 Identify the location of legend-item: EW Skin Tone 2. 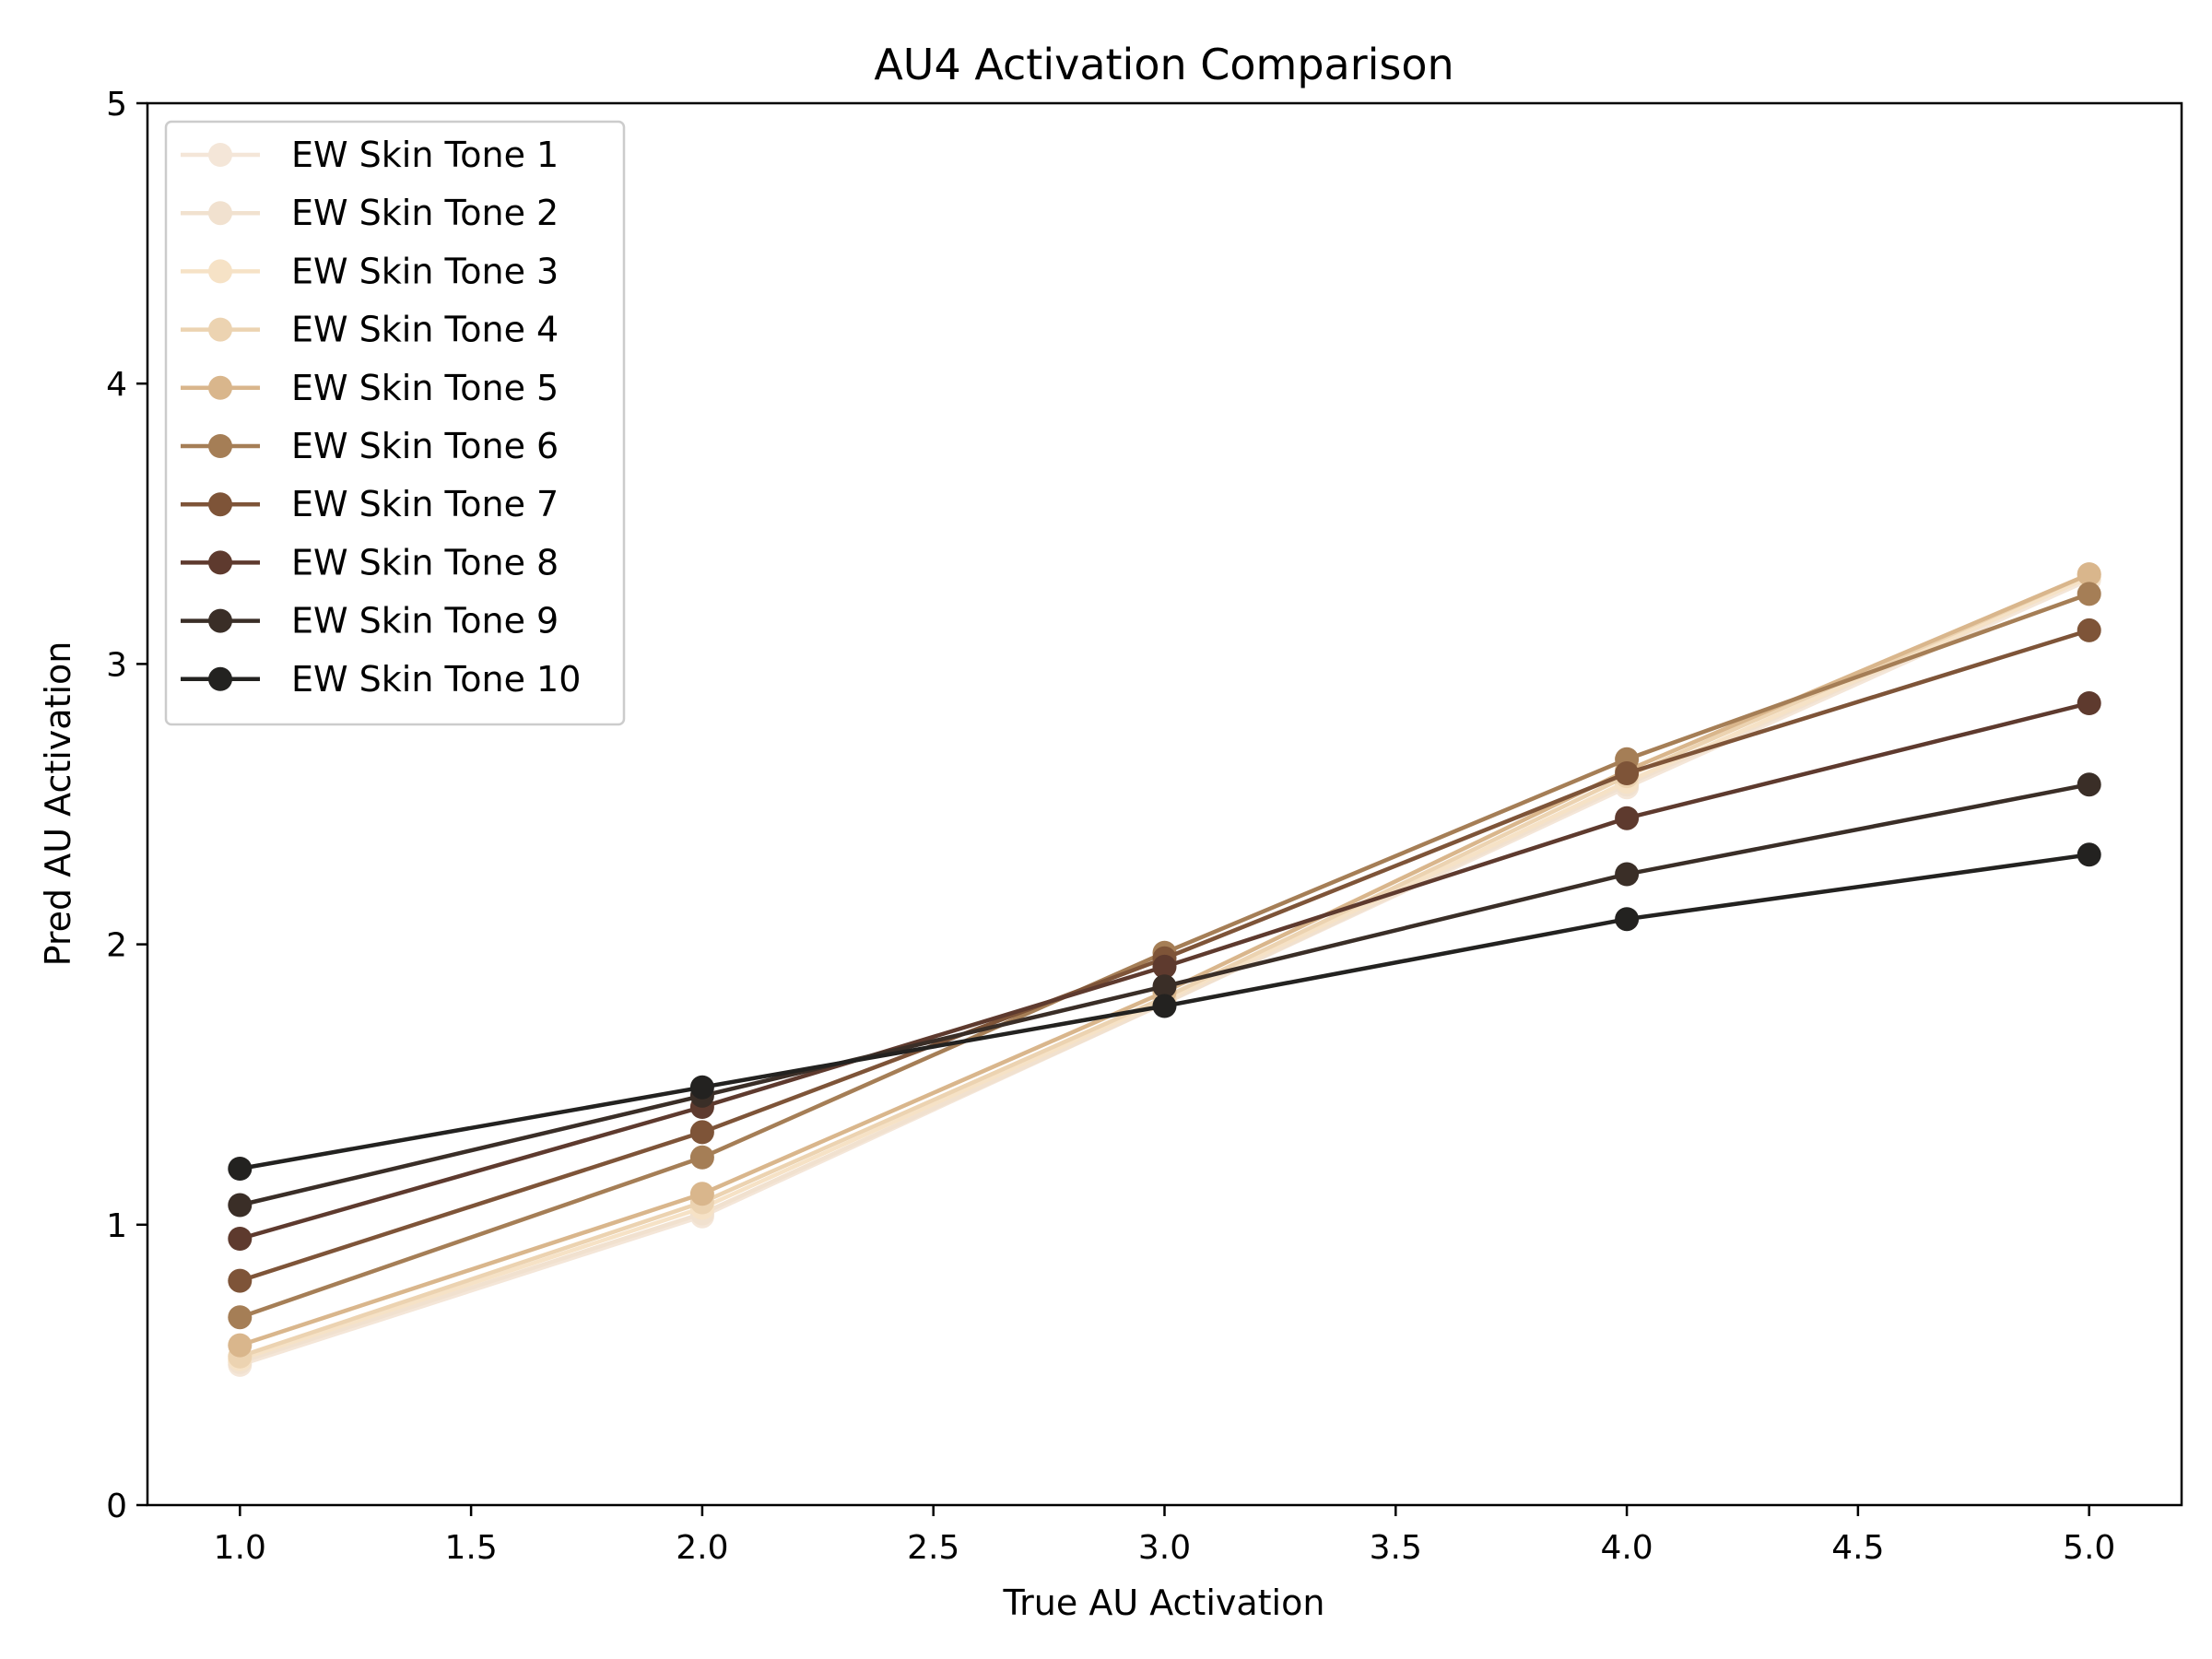
(370, 213).